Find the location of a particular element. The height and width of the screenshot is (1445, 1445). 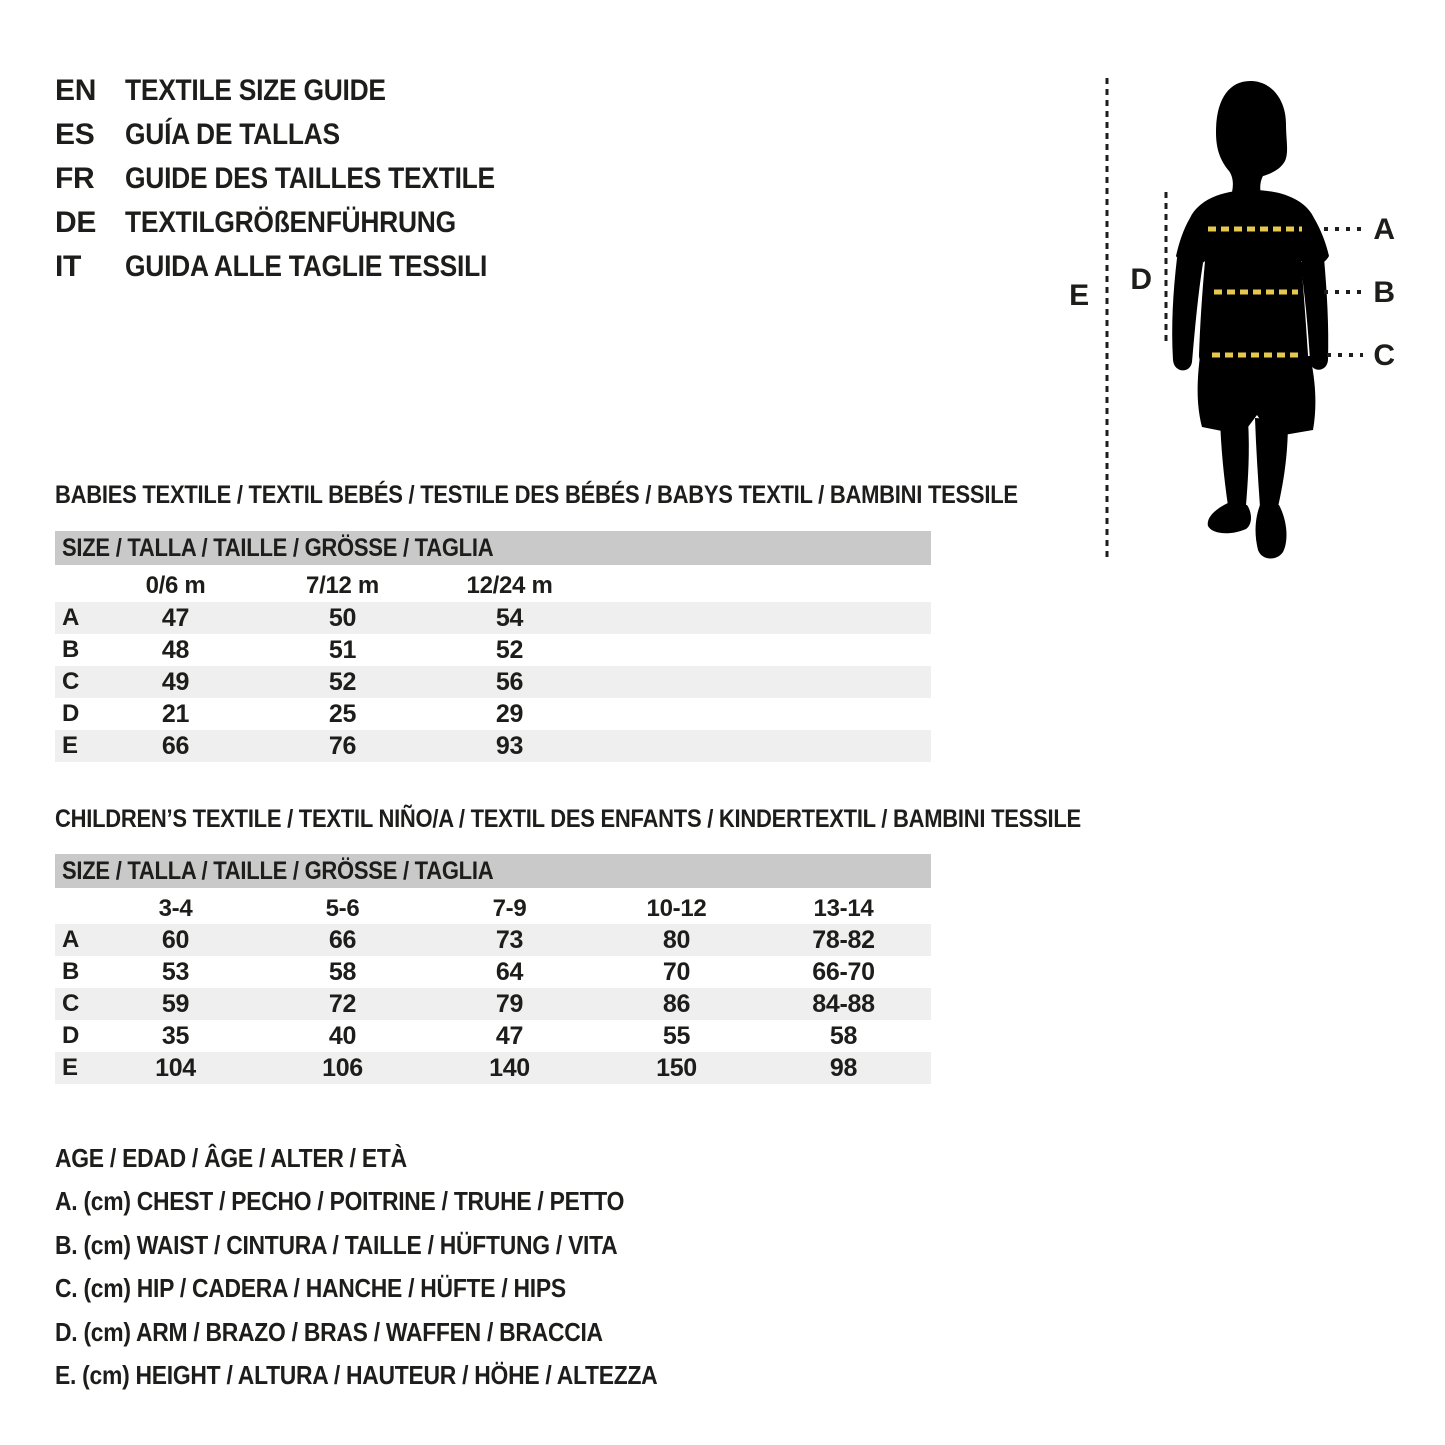

table-cell: 49 is located at coordinates (175, 681).